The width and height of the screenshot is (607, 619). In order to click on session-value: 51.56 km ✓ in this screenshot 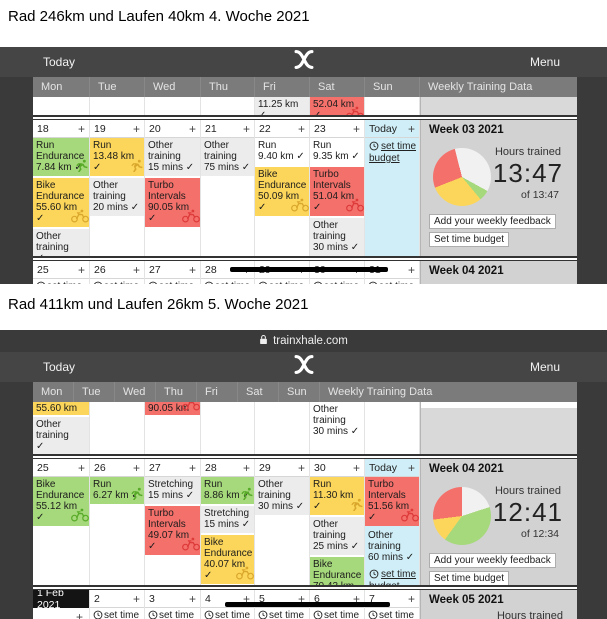, I will do `click(389, 512)`.